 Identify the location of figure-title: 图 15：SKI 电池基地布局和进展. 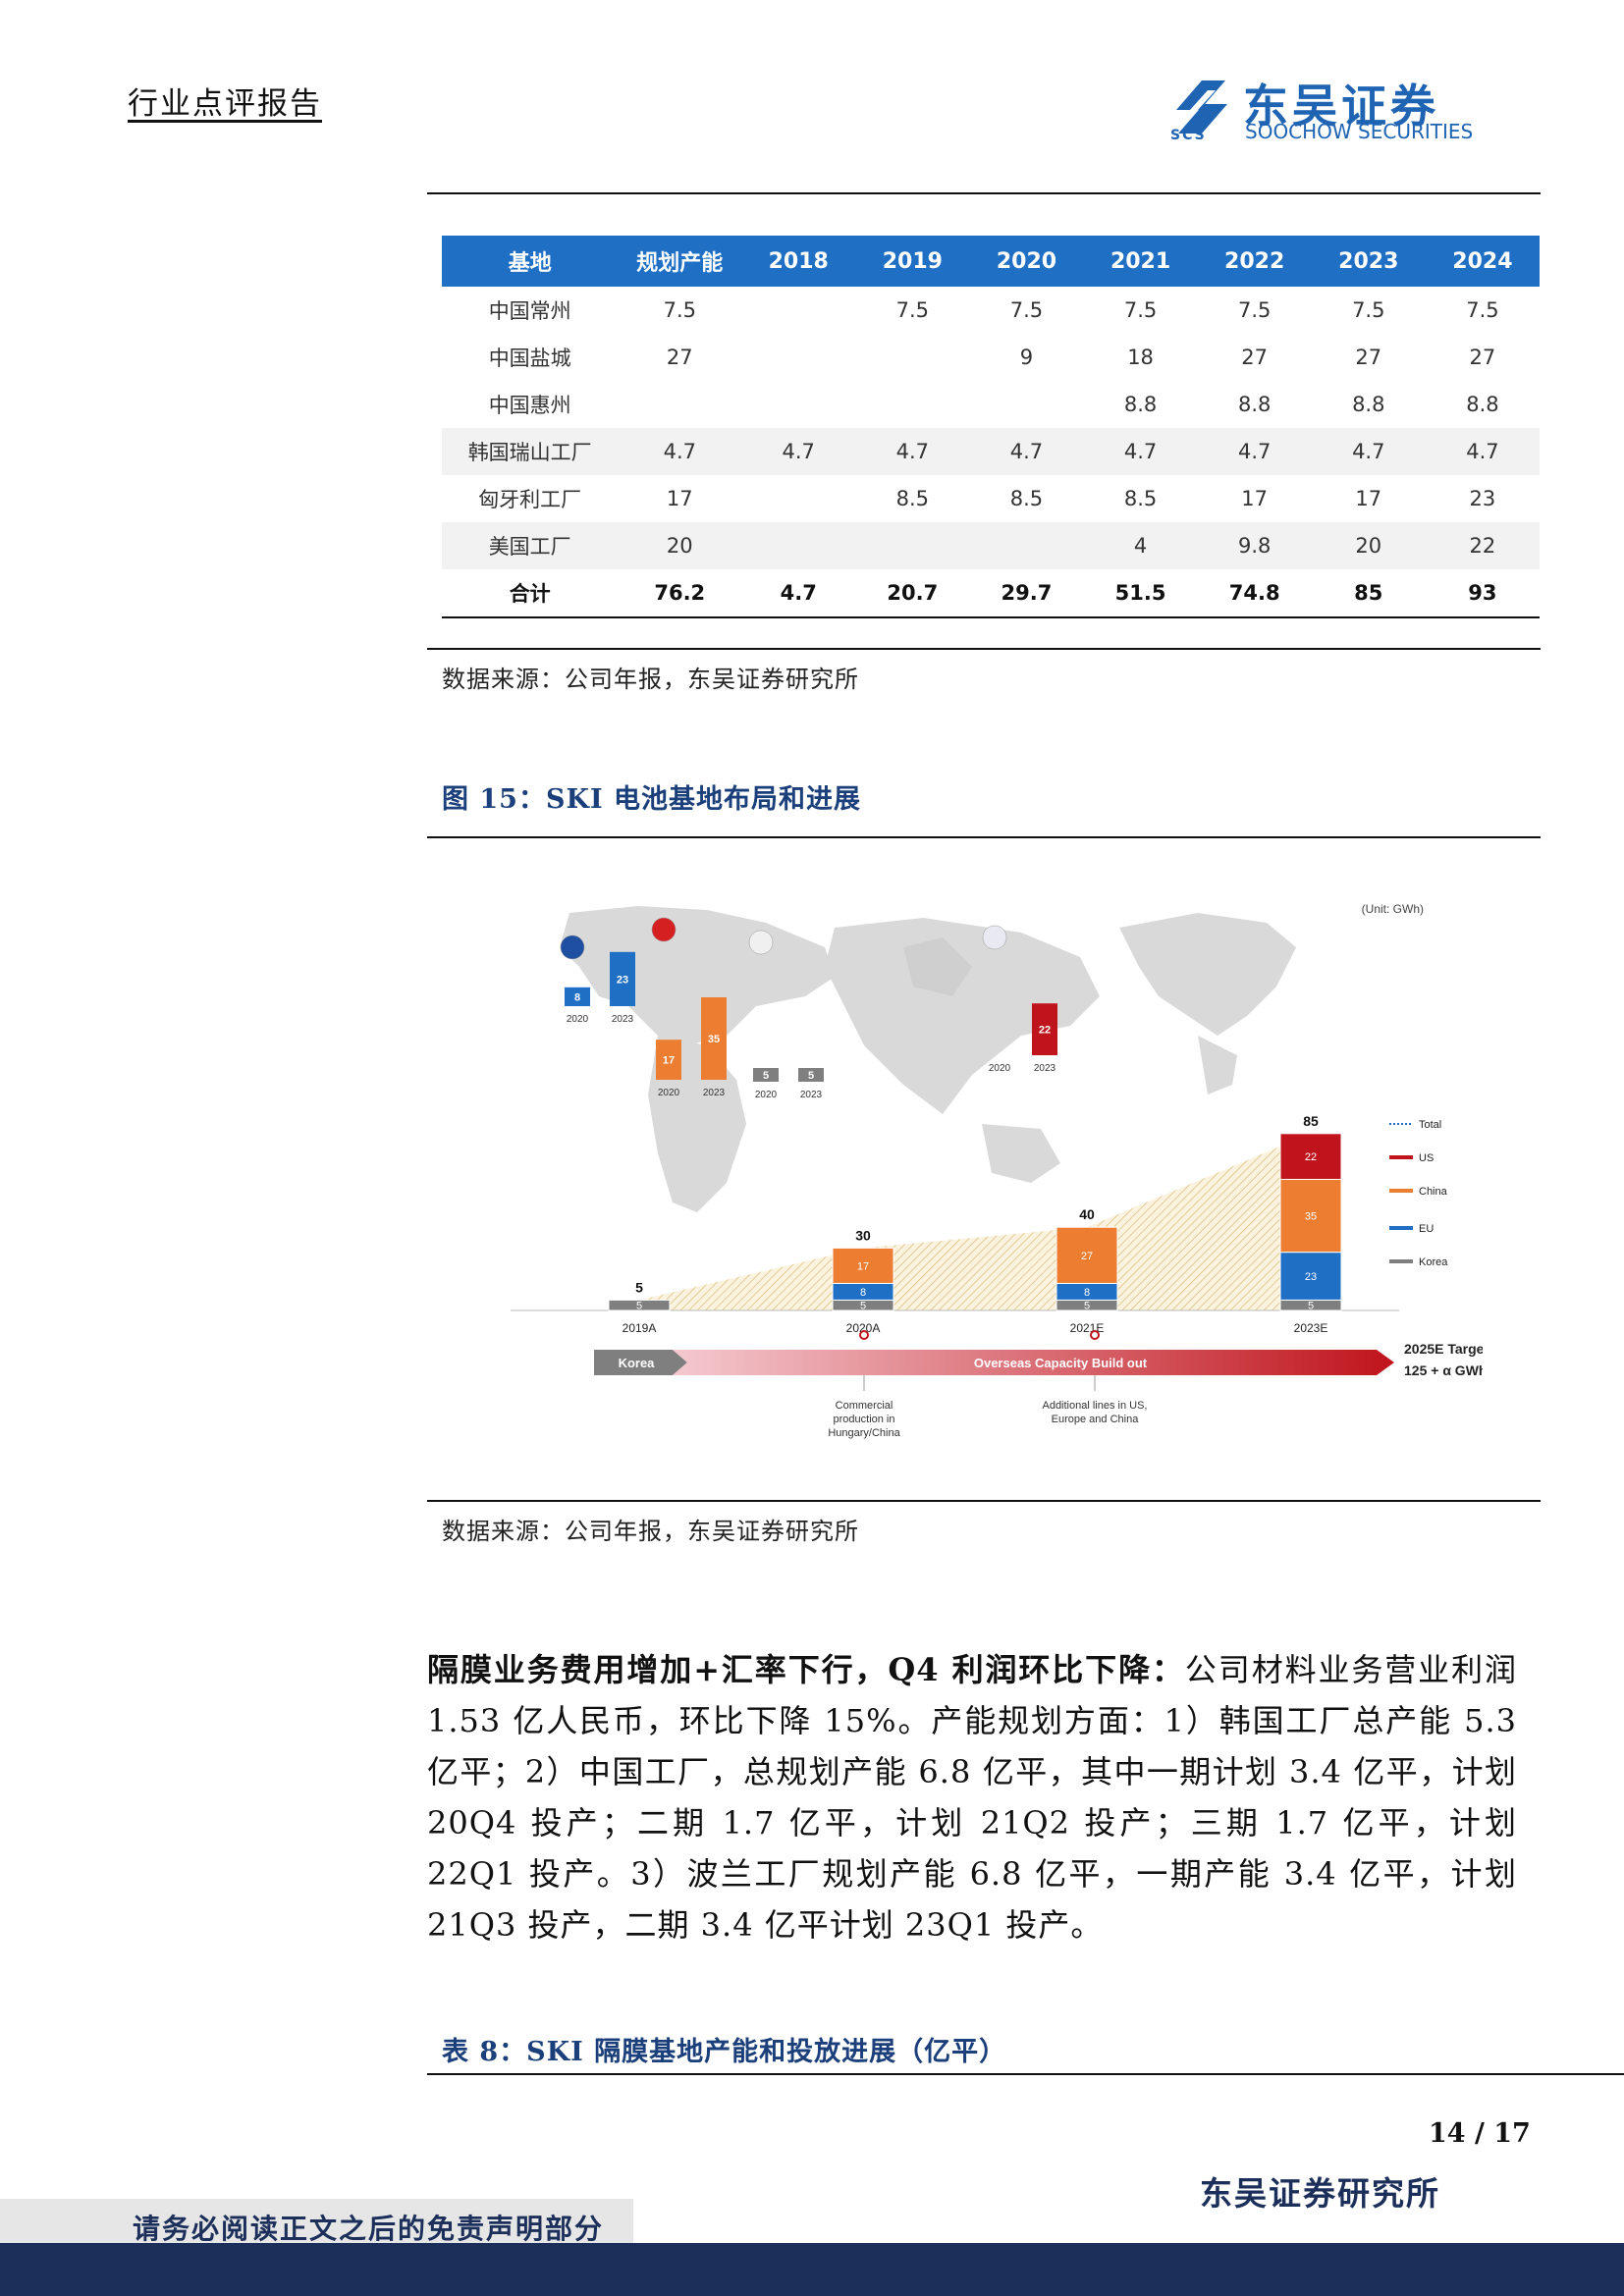
(651, 796).